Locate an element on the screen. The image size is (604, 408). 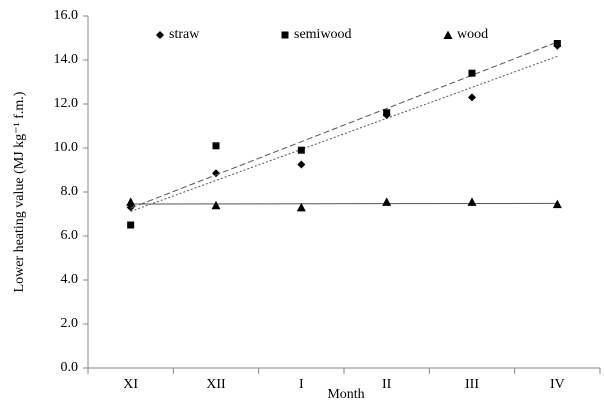
x-tick-label: III is located at coordinates (472, 384).